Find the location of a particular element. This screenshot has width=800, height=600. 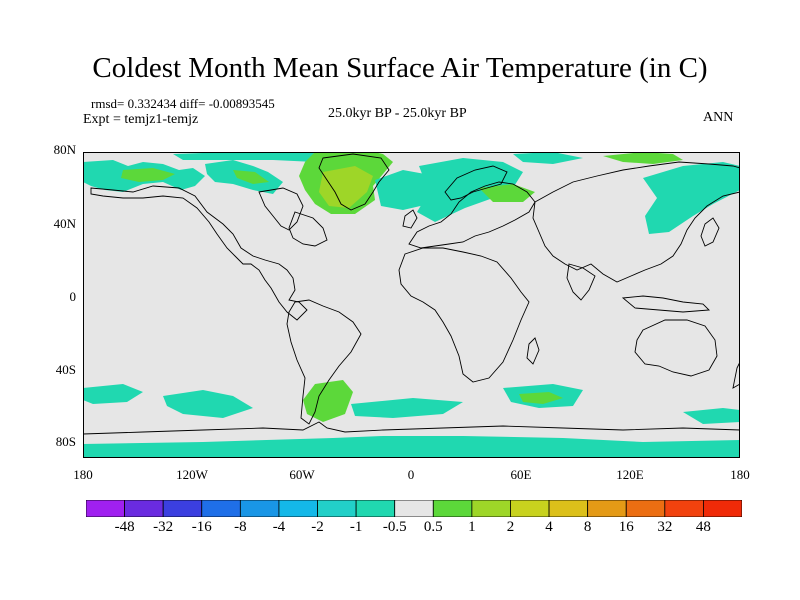

anomaly-patch-greenland-yellow is located at coordinates (346, 187).